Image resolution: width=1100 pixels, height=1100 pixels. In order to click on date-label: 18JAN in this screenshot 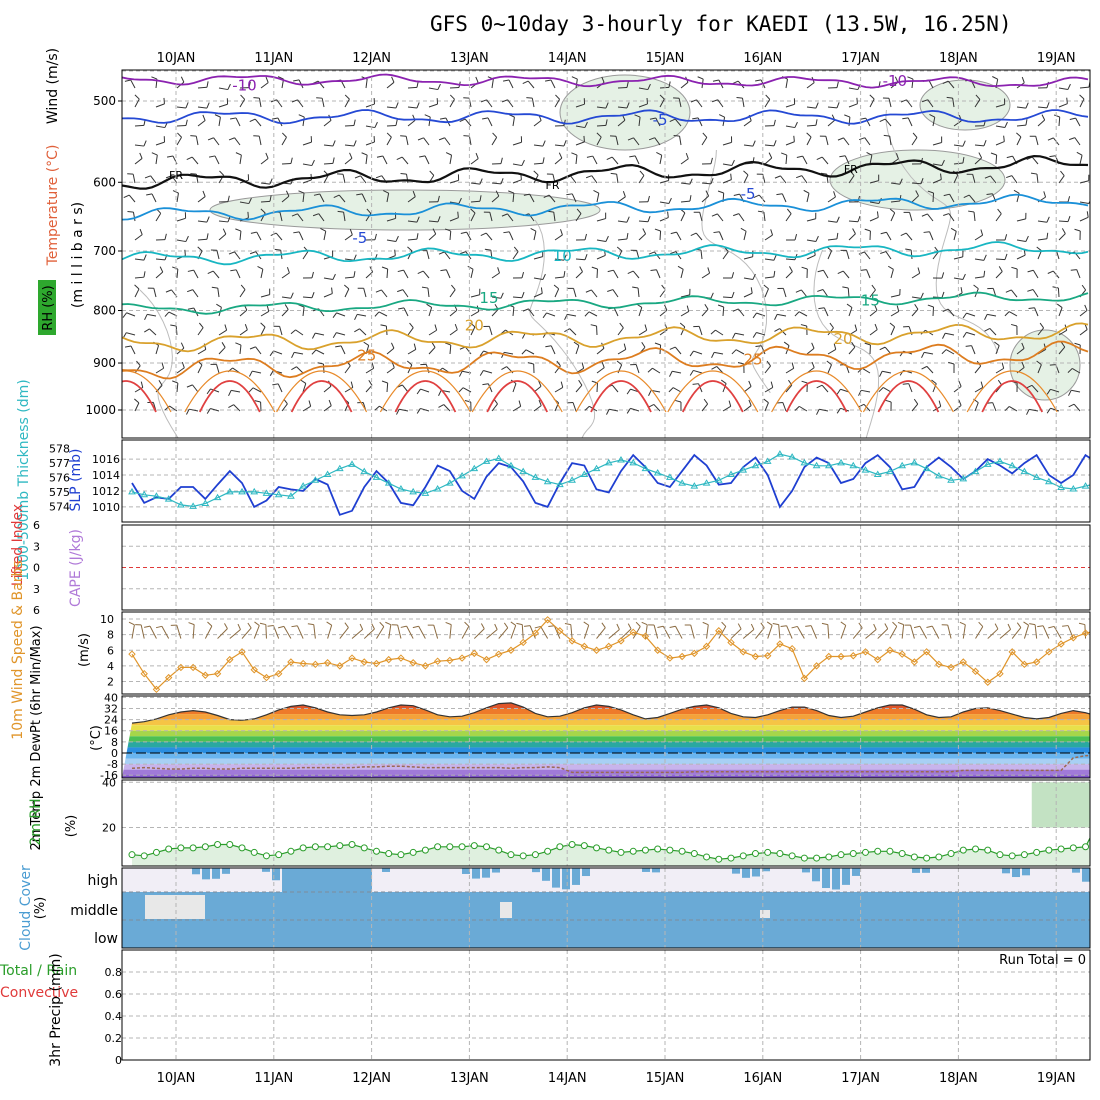, I will do `click(958, 58)`.